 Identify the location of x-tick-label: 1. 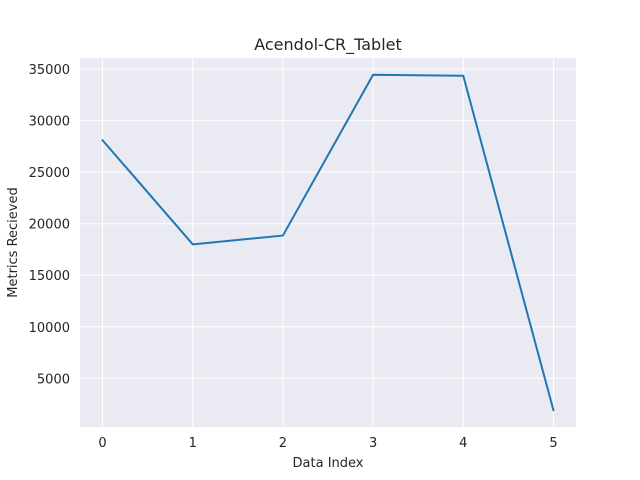
(193, 443).